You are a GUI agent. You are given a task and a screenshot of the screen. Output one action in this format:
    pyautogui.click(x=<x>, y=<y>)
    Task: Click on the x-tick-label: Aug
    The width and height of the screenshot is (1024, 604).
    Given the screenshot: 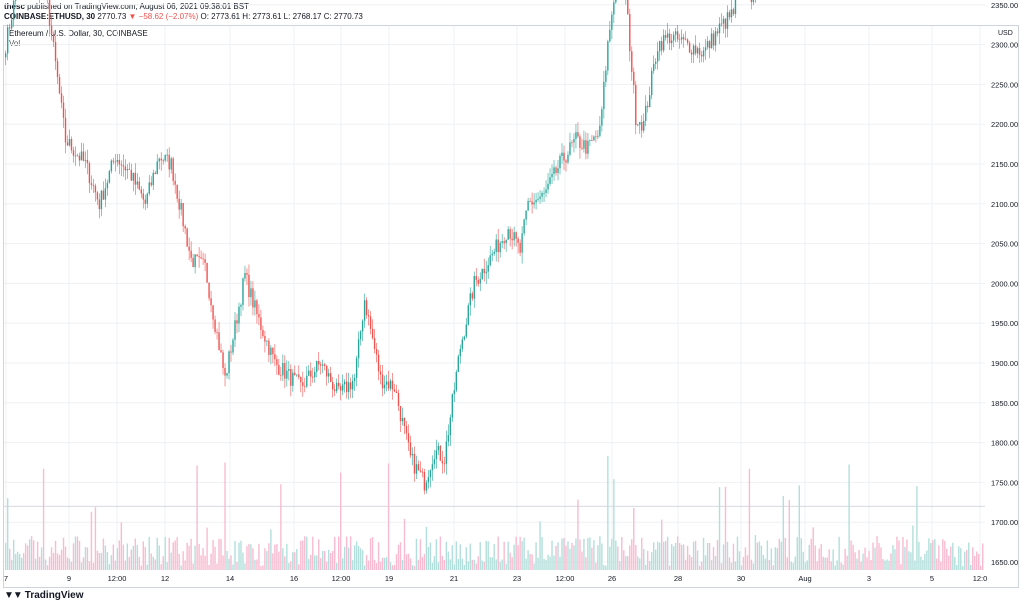 What is the action you would take?
    pyautogui.click(x=804, y=578)
    